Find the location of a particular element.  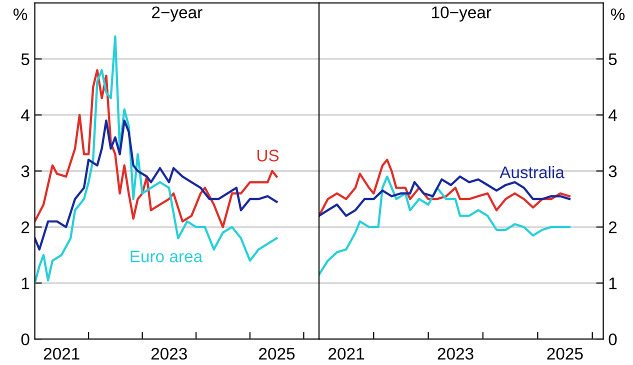

series-label: US is located at coordinates (268, 156).